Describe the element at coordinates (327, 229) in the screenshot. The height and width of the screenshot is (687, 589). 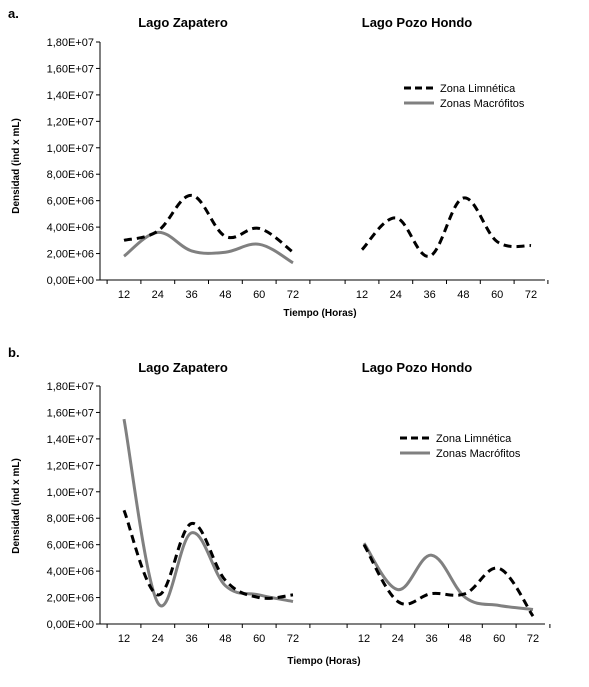
I see `plot-area` at that location.